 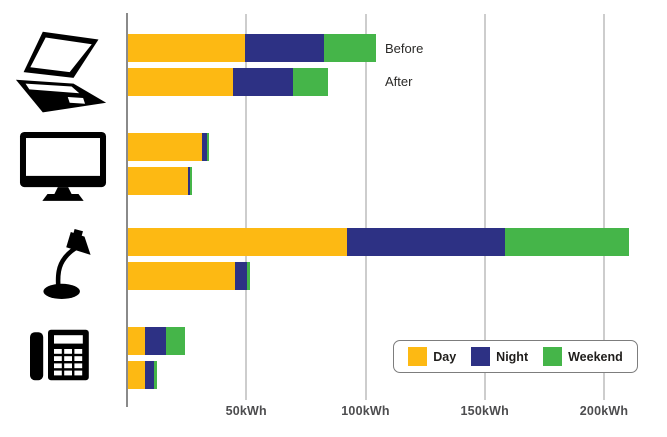 What do you see at coordinates (404, 48) in the screenshot?
I see `before-label: Before` at bounding box center [404, 48].